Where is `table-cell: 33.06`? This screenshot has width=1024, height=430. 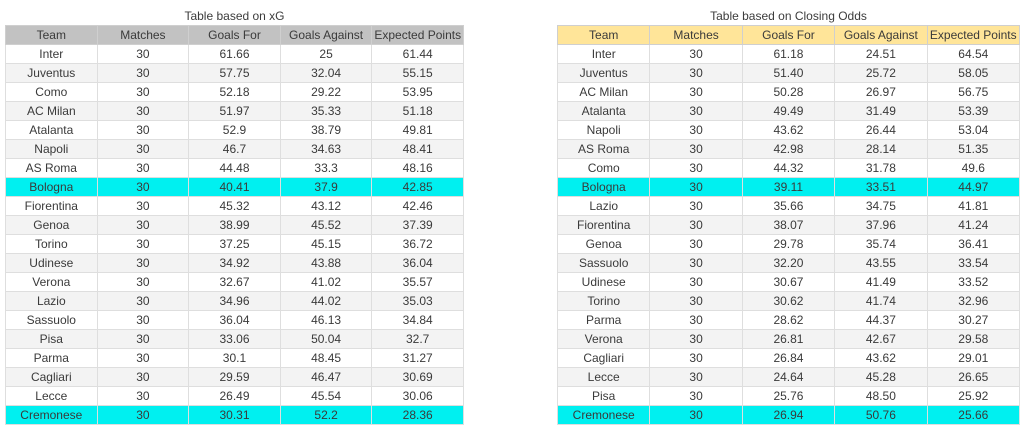 table-cell: 33.06 is located at coordinates (234, 339).